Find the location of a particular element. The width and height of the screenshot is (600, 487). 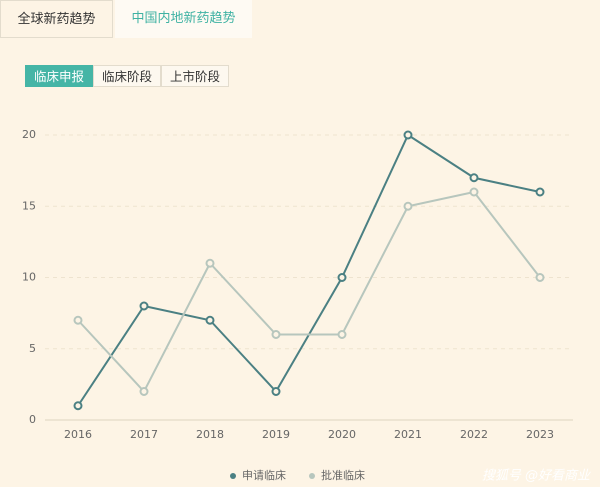

subtab: 上市阶段 is located at coordinates (195, 76).